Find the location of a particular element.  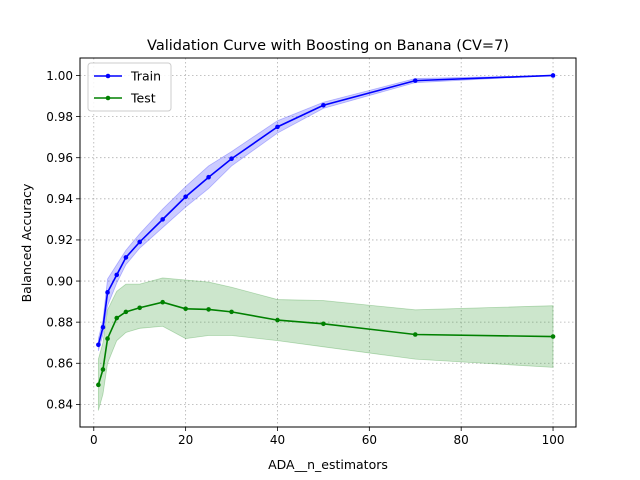

y-axis-label: Balanced Accuracy is located at coordinates (26, 242).